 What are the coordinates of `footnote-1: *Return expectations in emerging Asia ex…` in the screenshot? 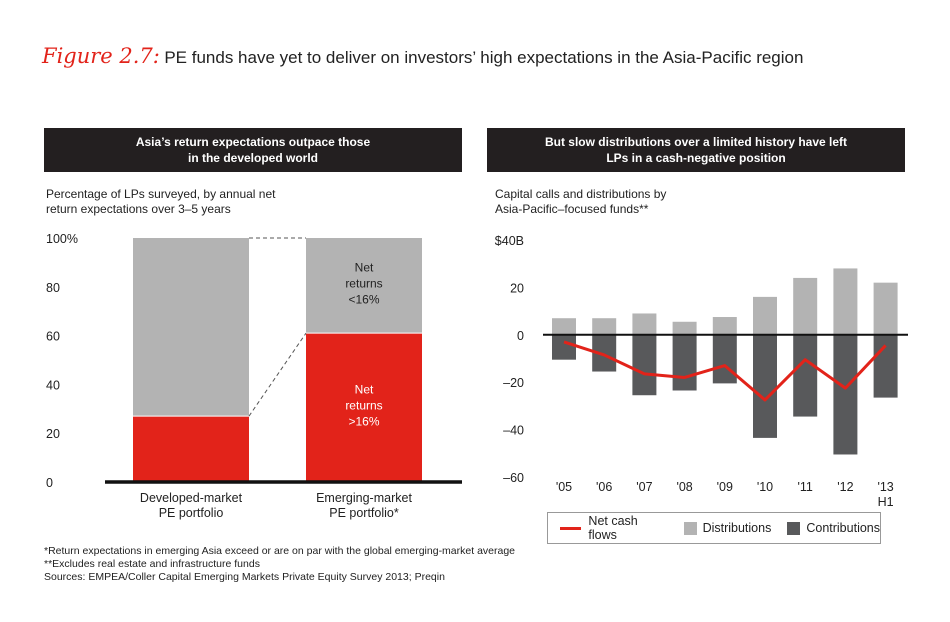 It's located at (280, 551).